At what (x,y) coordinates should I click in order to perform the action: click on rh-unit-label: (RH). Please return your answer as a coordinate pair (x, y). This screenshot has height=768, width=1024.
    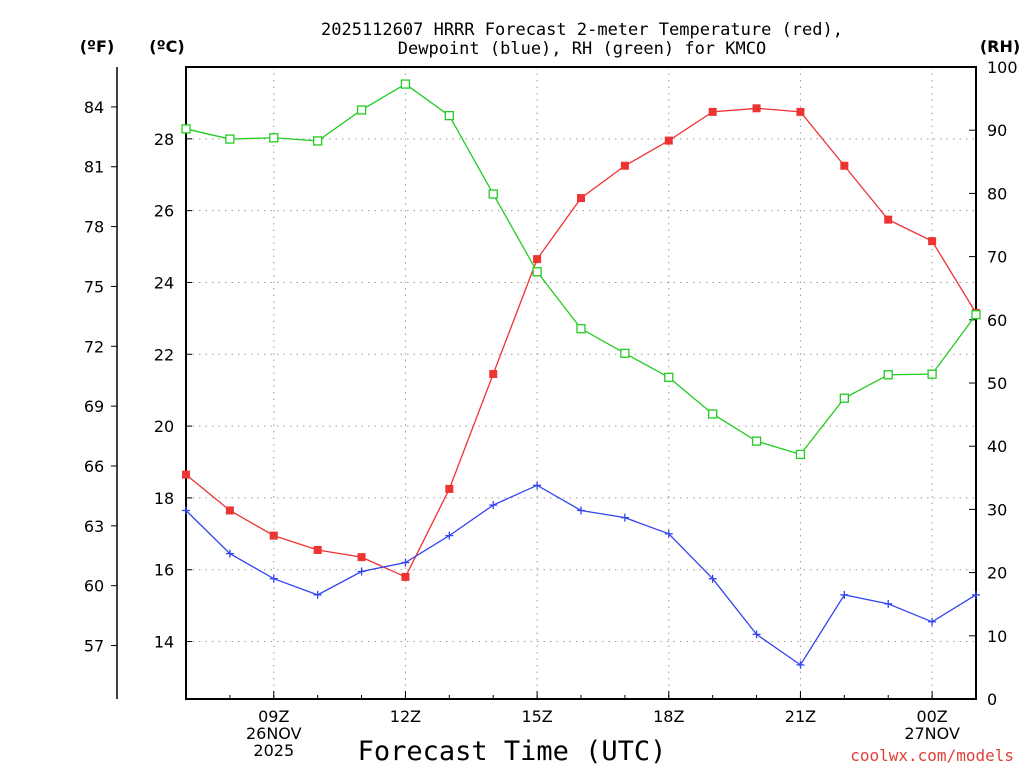
    Looking at the image, I should click on (1000, 46).